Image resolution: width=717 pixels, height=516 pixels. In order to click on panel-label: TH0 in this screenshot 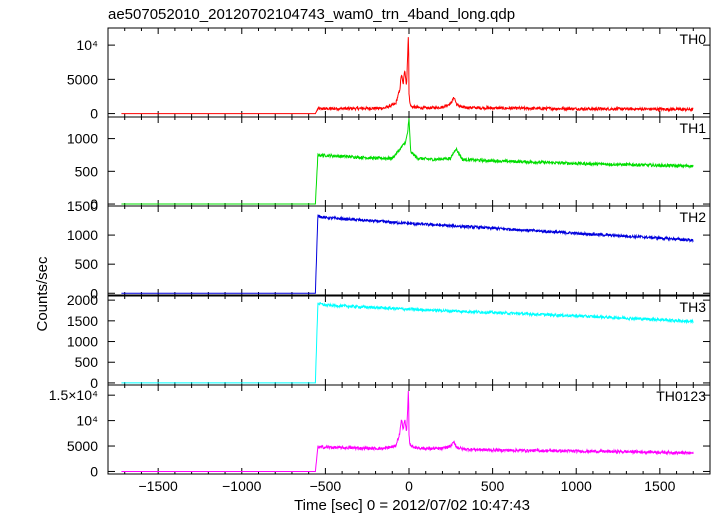, I will do `click(693, 39)`.